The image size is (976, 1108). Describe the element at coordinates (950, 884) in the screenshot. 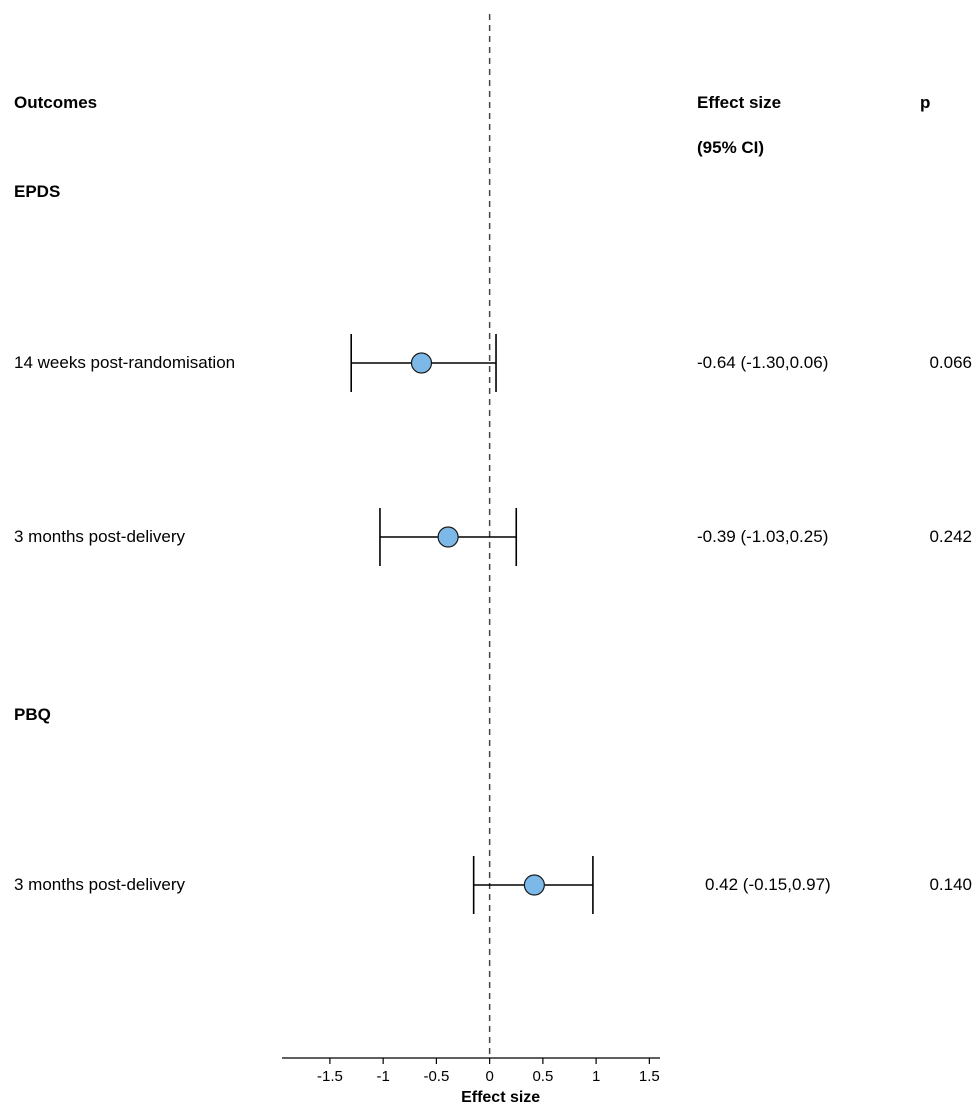

I see `p-value: 0.140` at that location.